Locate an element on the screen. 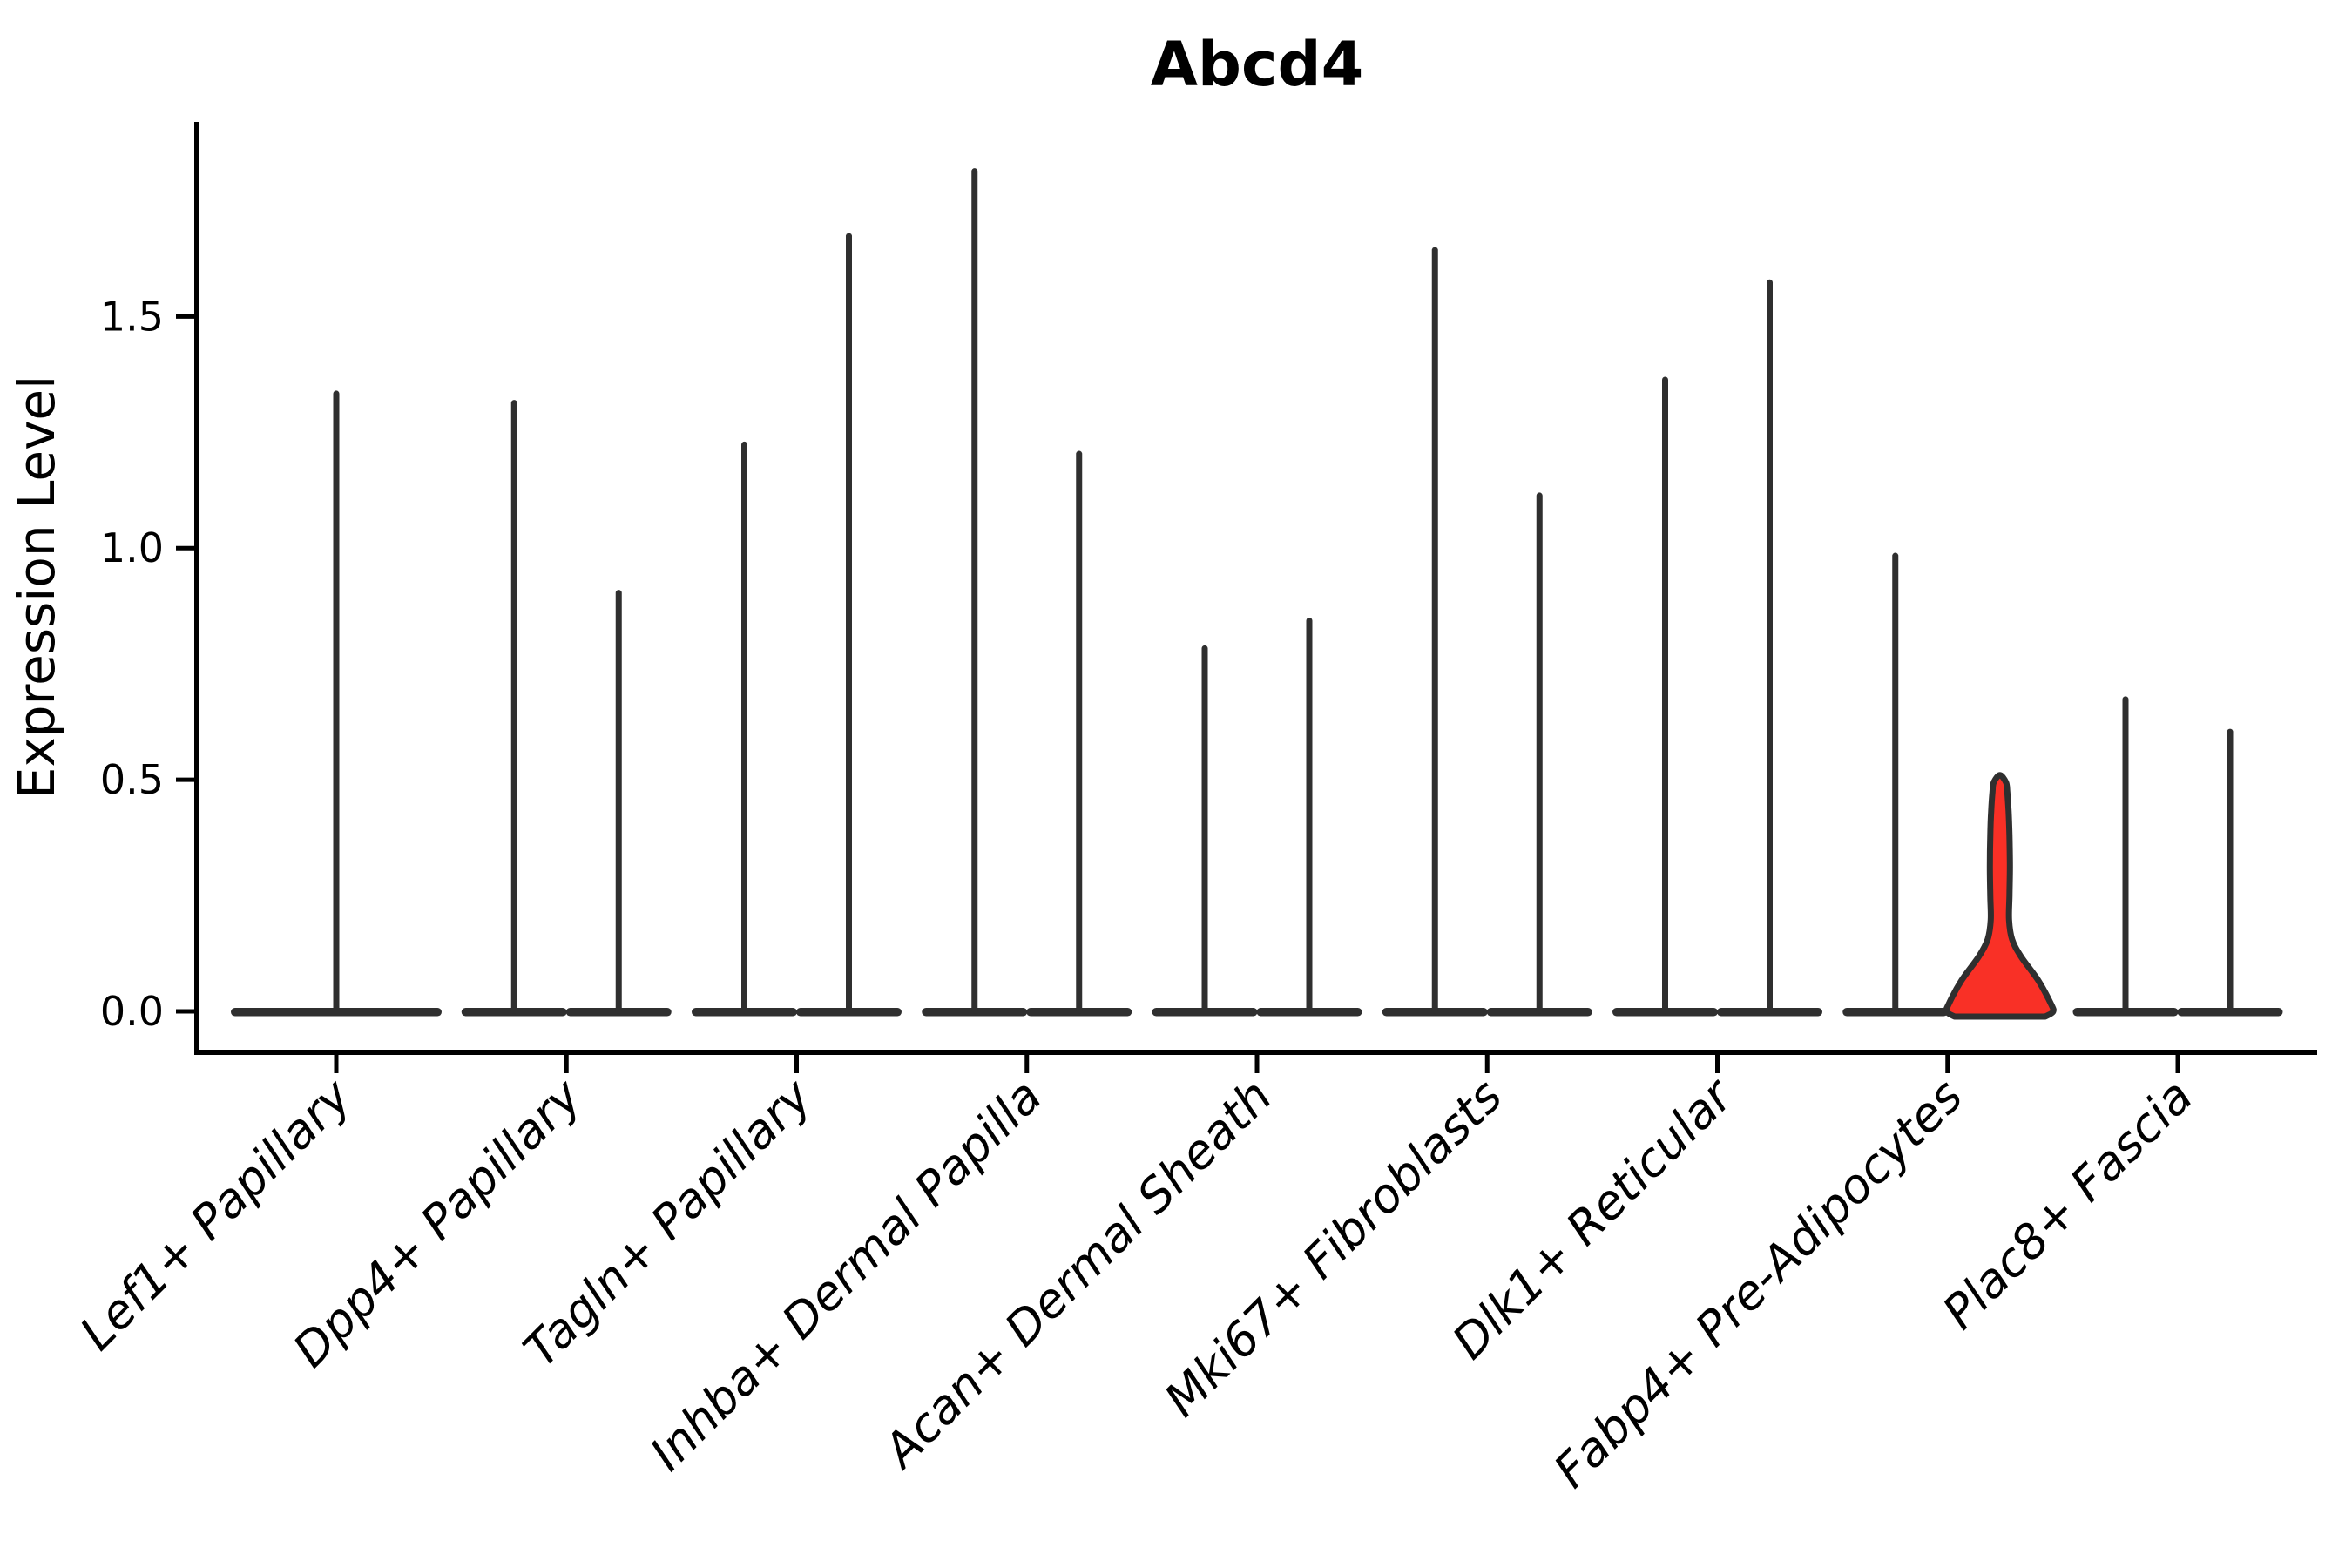 The height and width of the screenshot is (1568, 2352). chart-title: Abcd4 is located at coordinates (1257, 64).